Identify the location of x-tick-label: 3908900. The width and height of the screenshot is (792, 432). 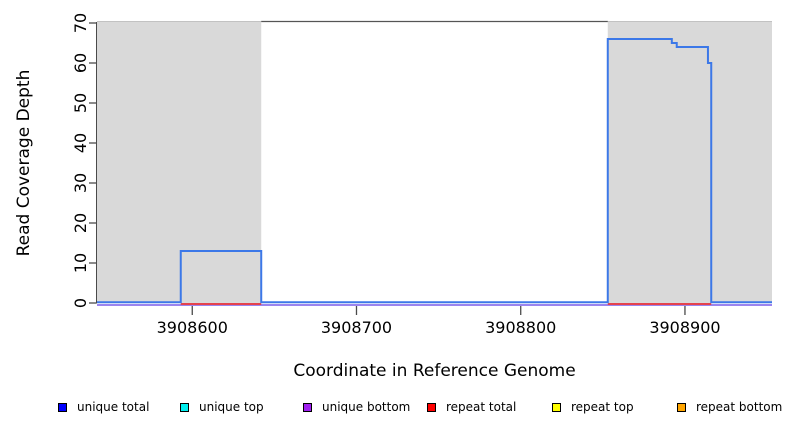
(684, 327).